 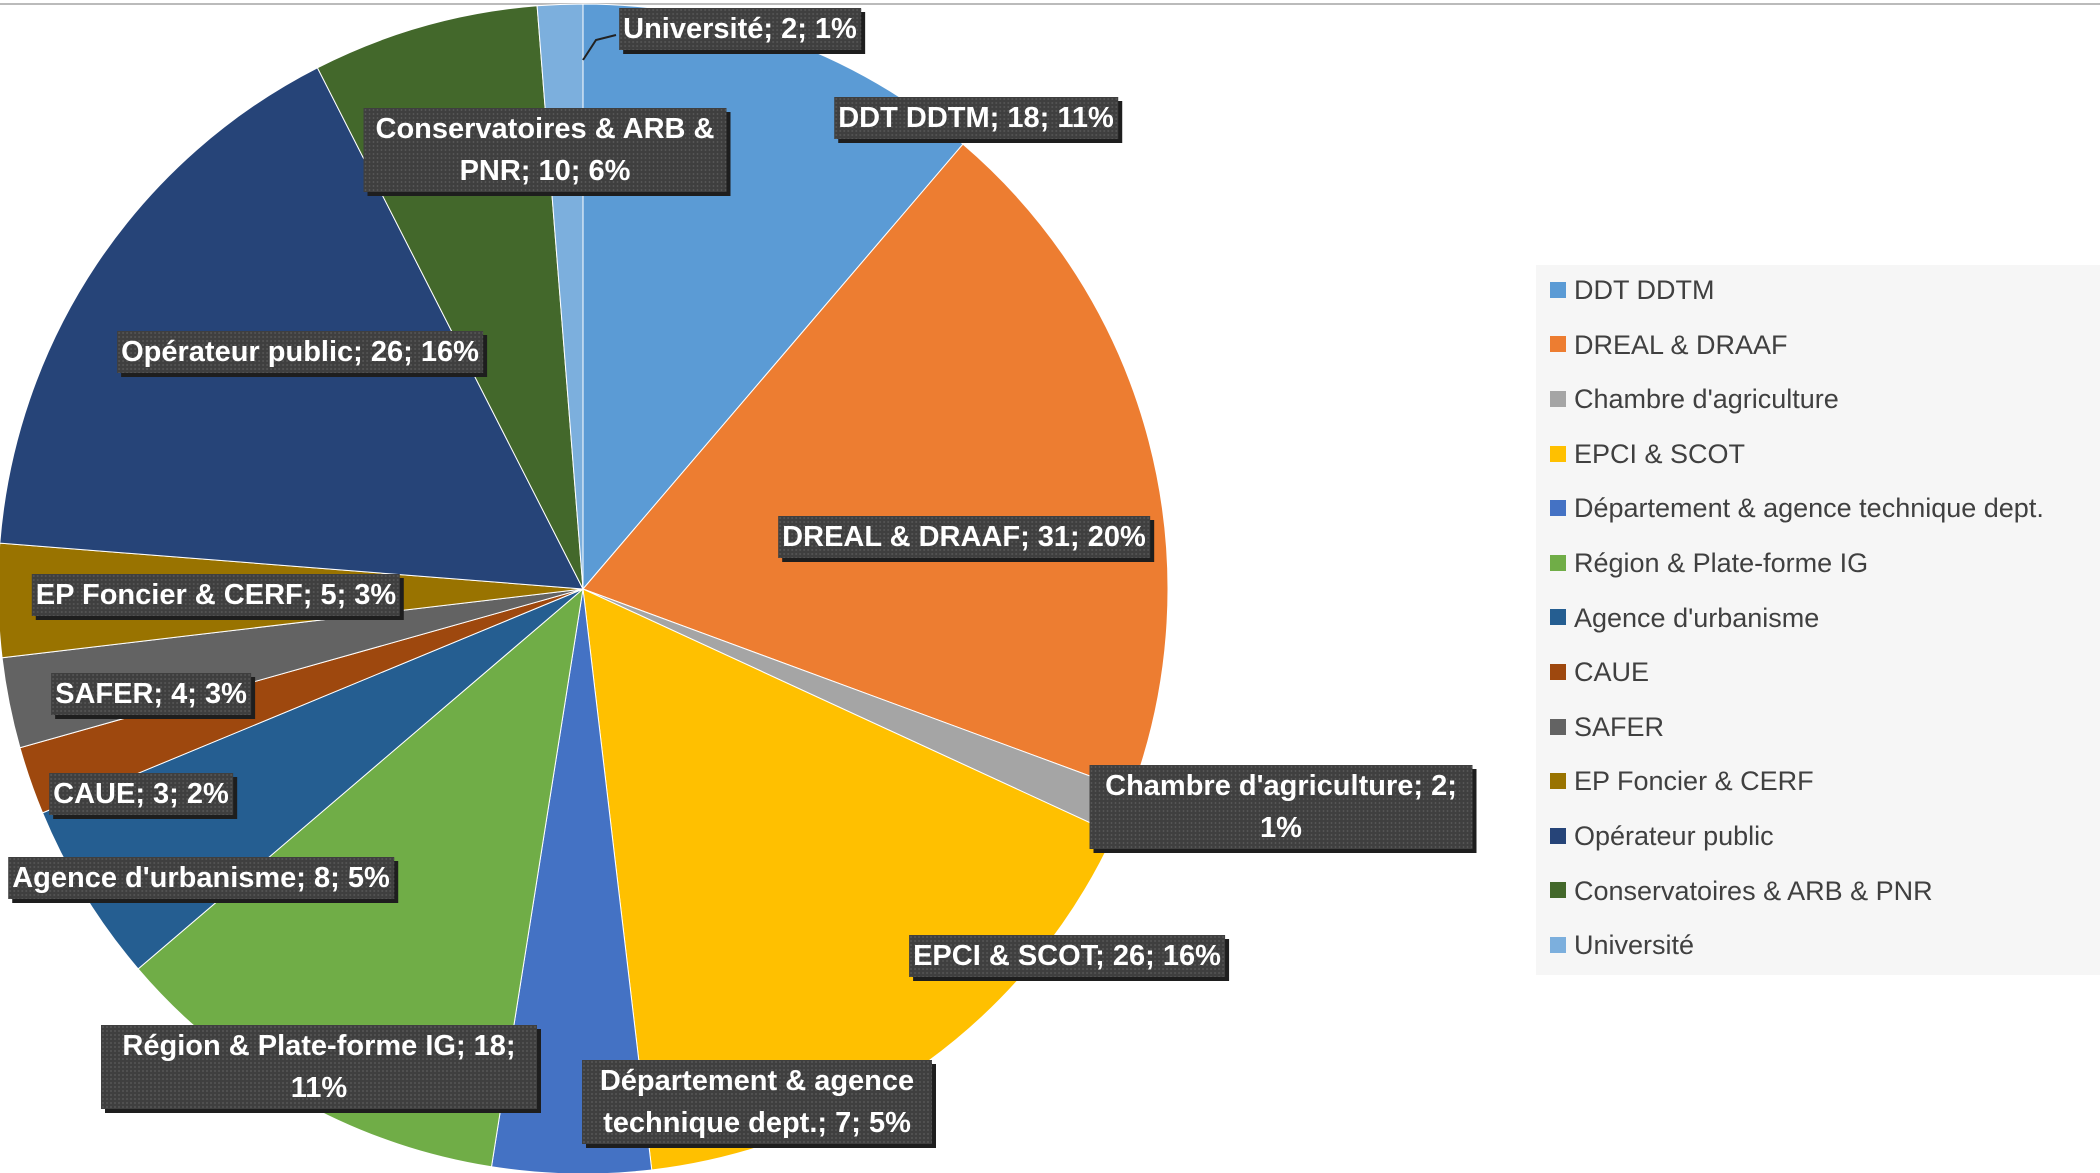 What do you see at coordinates (740, 29) in the screenshot?
I see `data-label: Université; 2; 1%` at bounding box center [740, 29].